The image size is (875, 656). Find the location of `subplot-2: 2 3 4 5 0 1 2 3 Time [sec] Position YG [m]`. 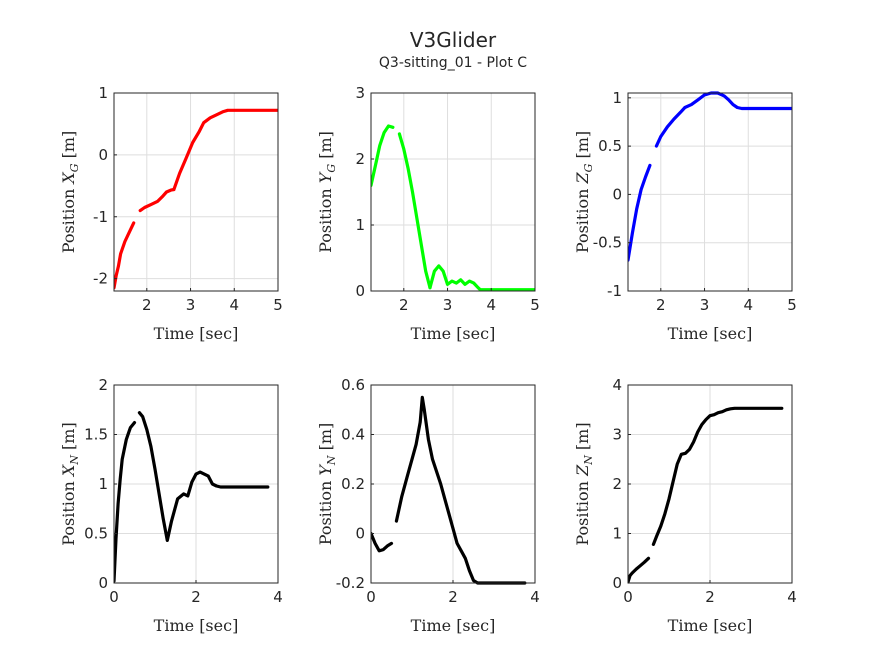

subplot-2: 2 3 4 5 0 1 2 3 Time [sec] Position YG [m] is located at coordinates (428, 213).